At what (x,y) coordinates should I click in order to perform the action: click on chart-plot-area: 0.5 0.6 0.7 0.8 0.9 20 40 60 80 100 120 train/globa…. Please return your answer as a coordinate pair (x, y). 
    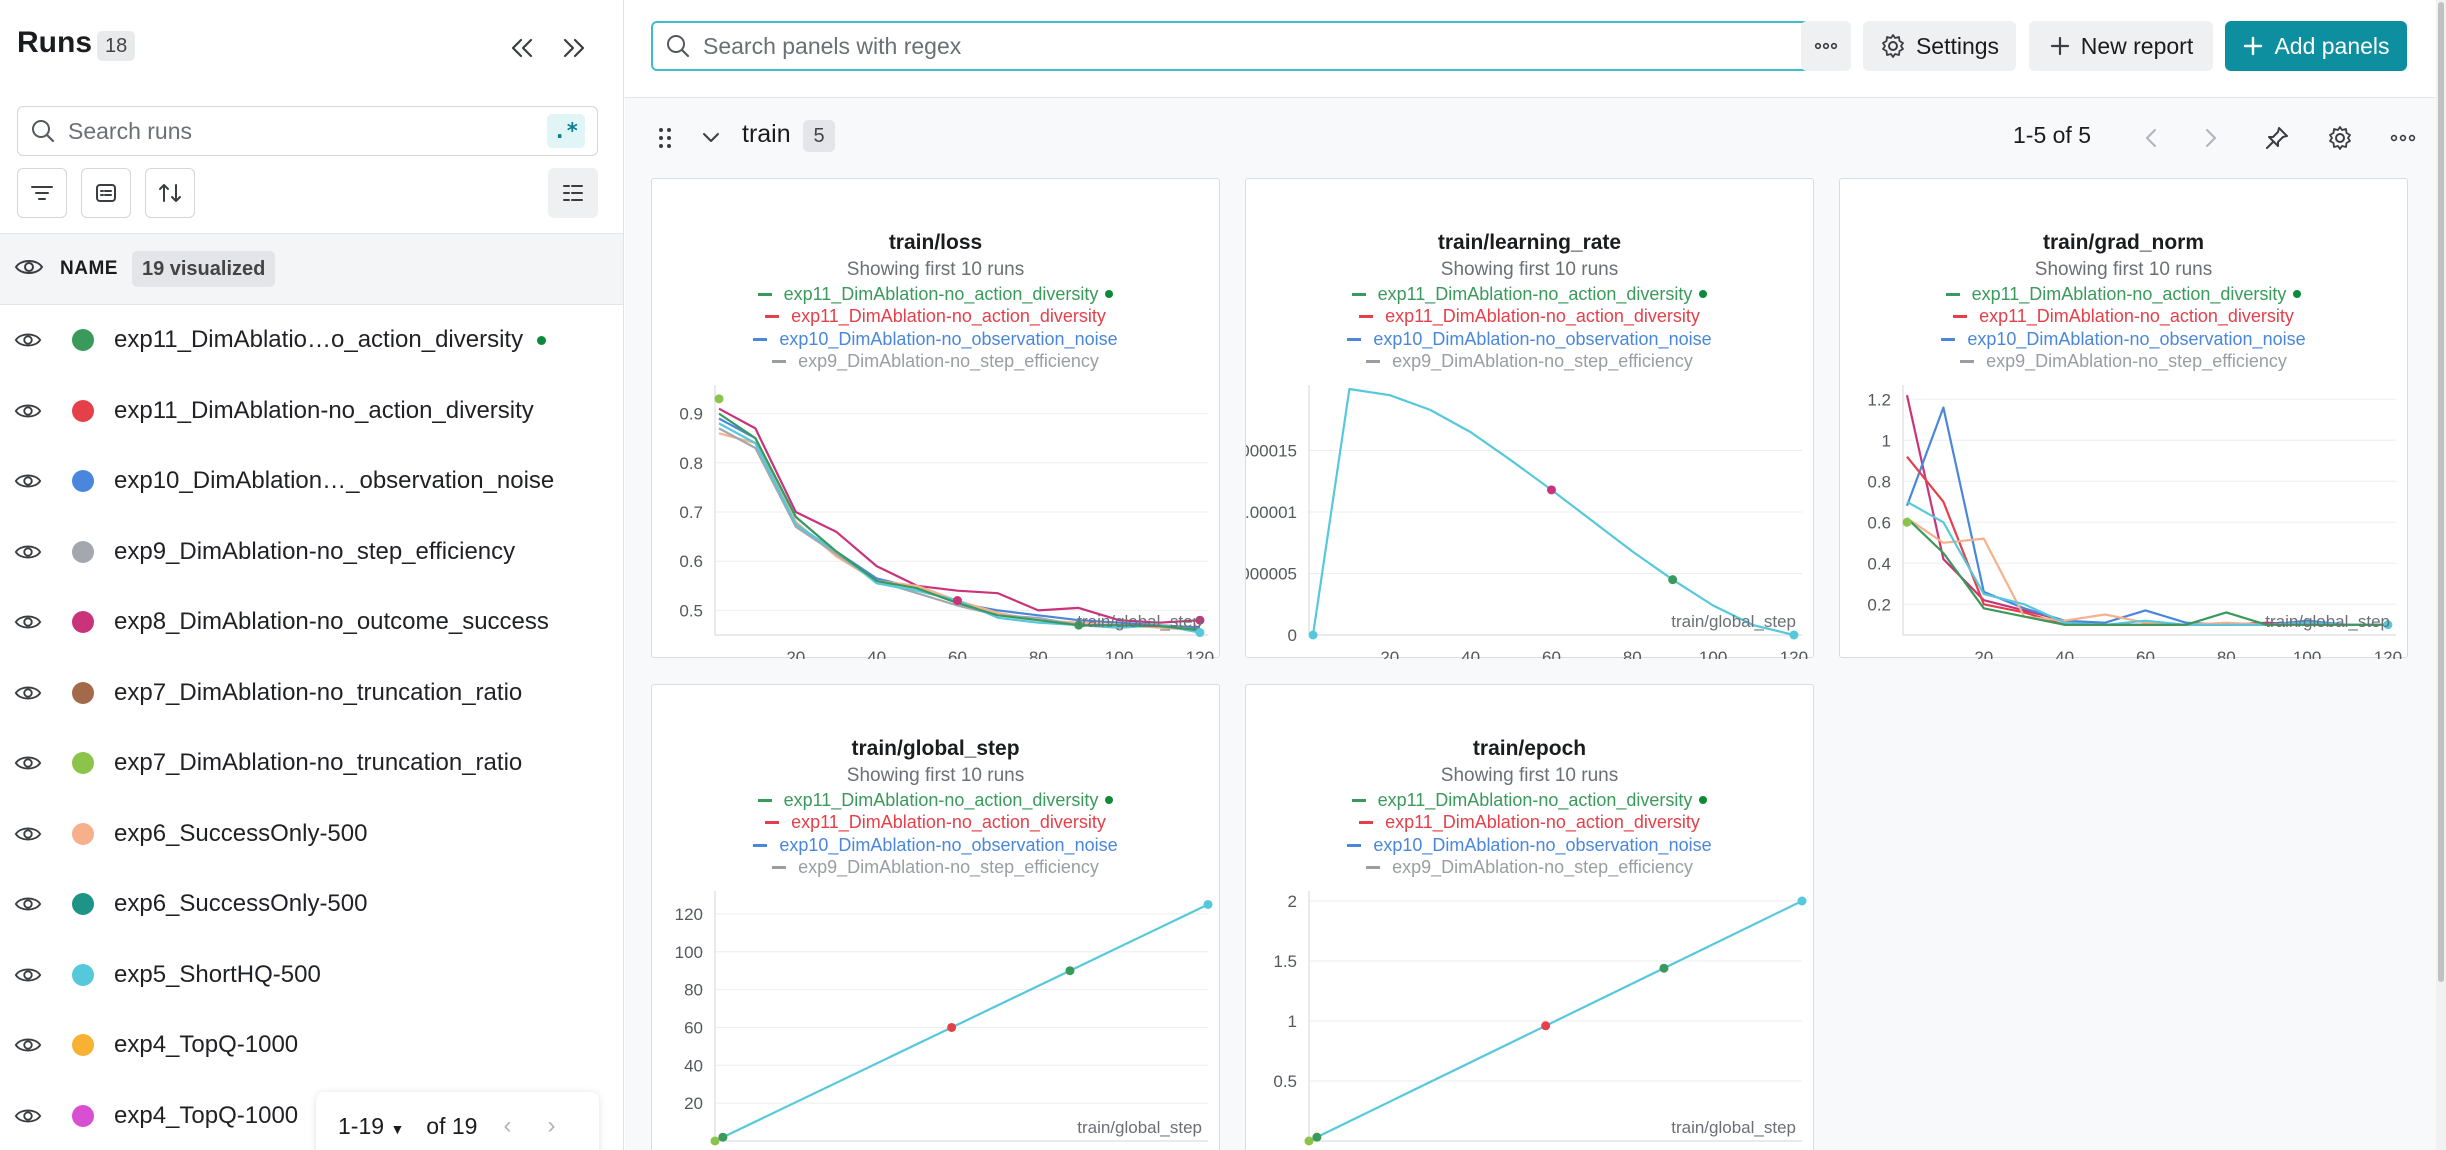
    Looking at the image, I should click on (936, 514).